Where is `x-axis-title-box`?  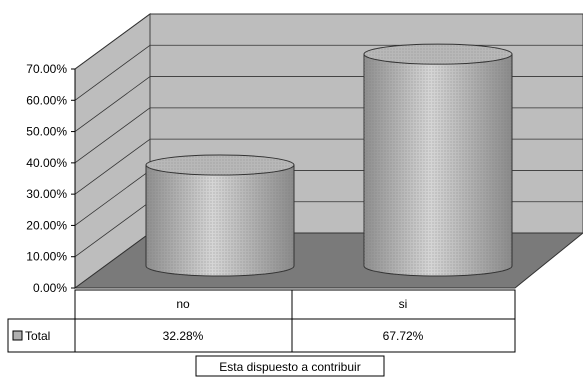 x-axis-title-box is located at coordinates (290, 366).